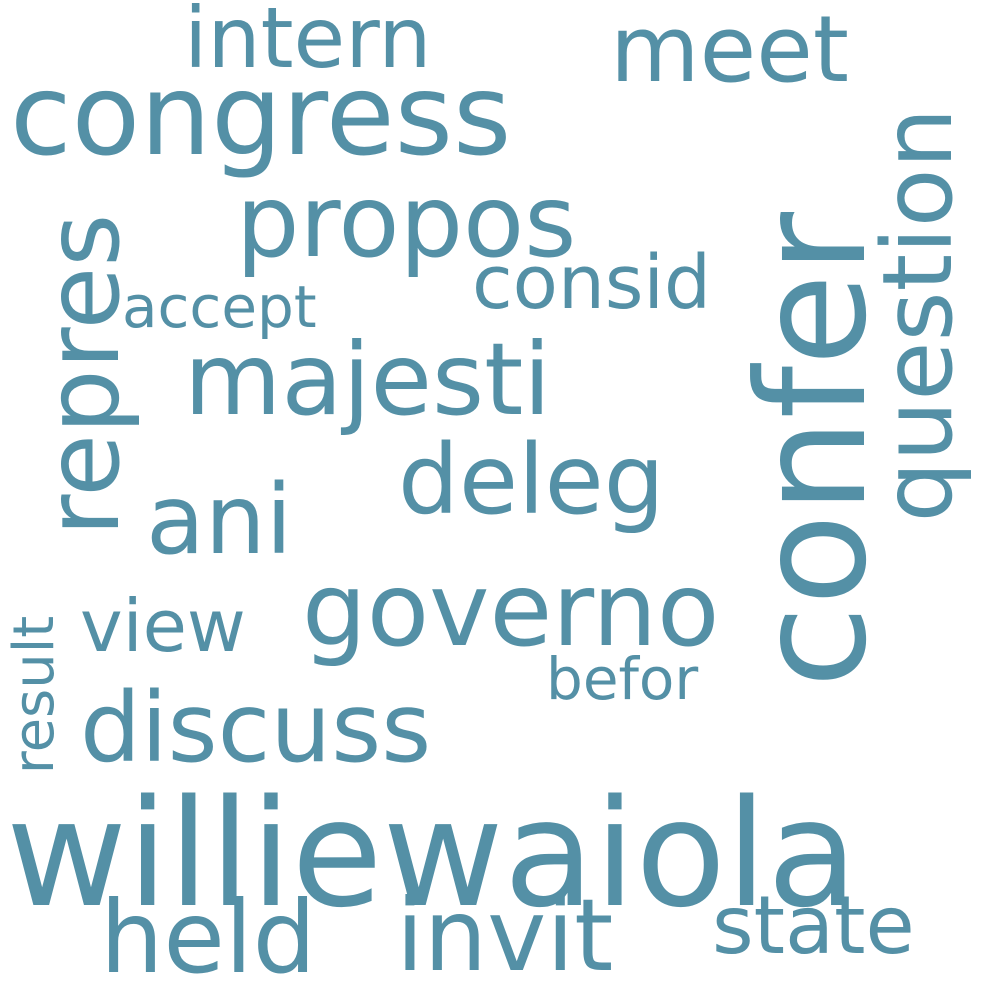 This screenshot has height=1000, width=1000. What do you see at coordinates (918, 315) in the screenshot?
I see `word-question: question` at bounding box center [918, 315].